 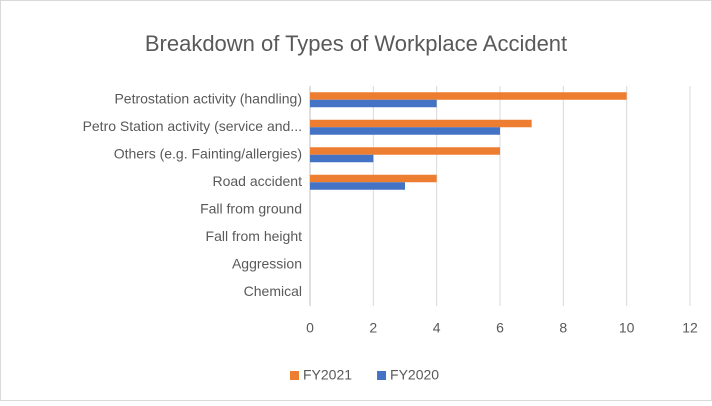 What do you see at coordinates (627, 328) in the screenshot?
I see `x-tick-label: 10` at bounding box center [627, 328].